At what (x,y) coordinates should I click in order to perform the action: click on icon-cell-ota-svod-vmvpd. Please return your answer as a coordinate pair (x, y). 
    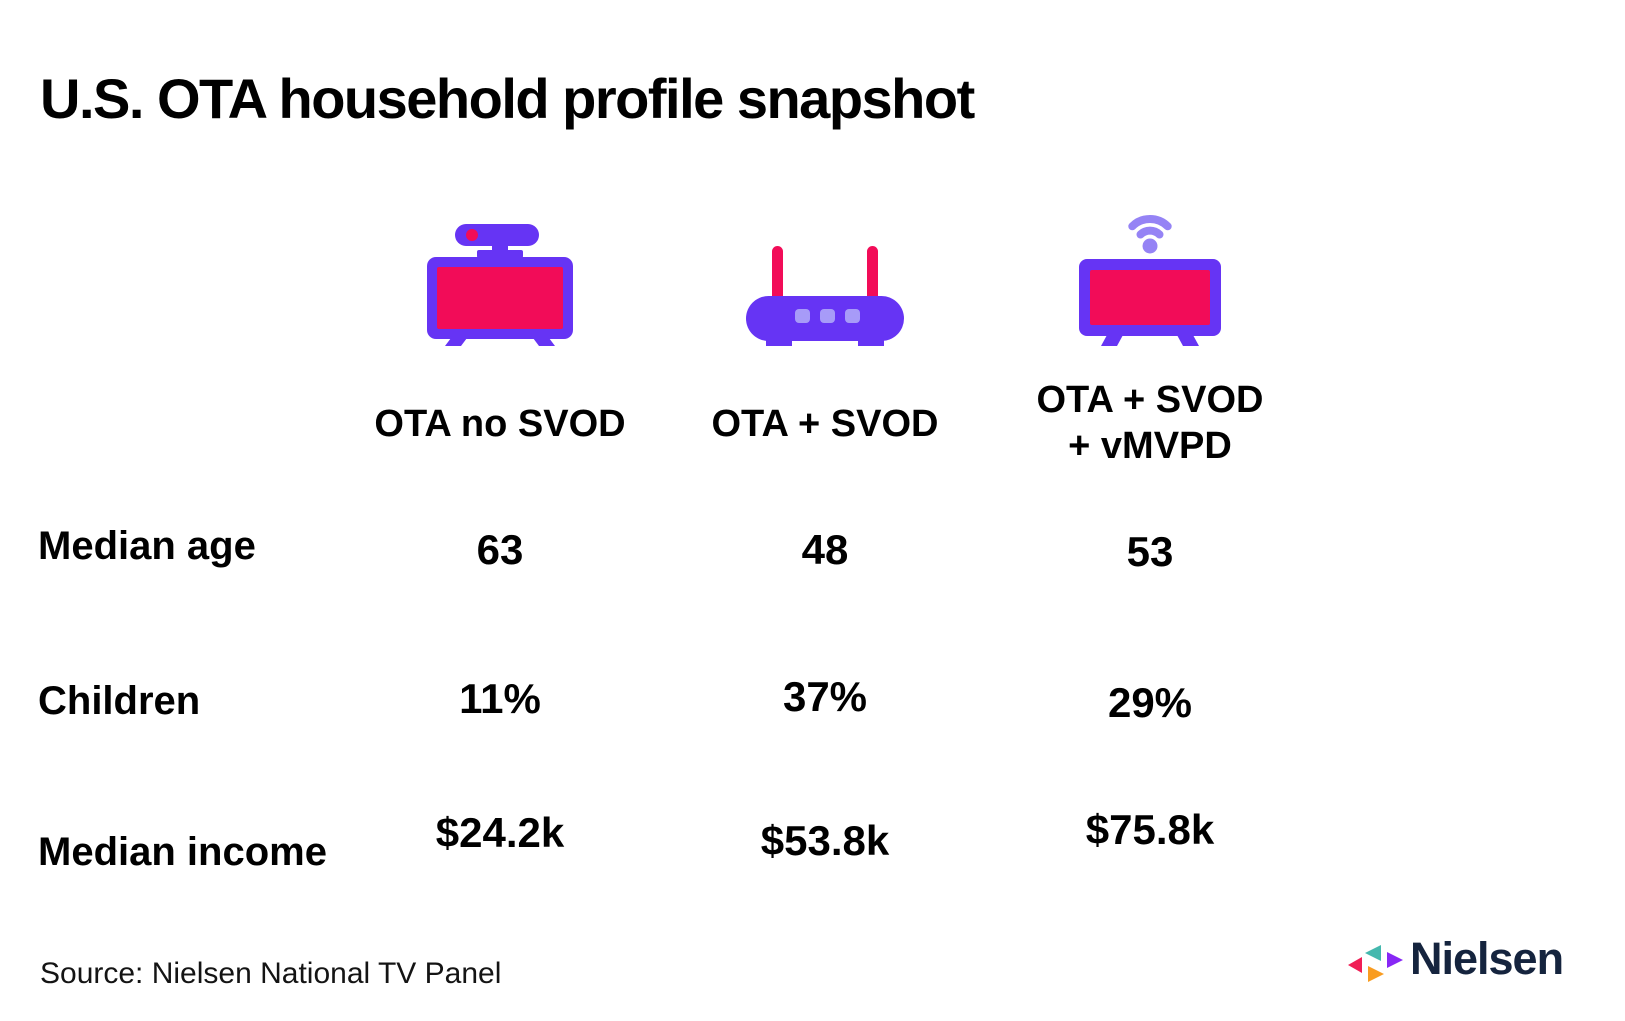
    Looking at the image, I should click on (1150, 268).